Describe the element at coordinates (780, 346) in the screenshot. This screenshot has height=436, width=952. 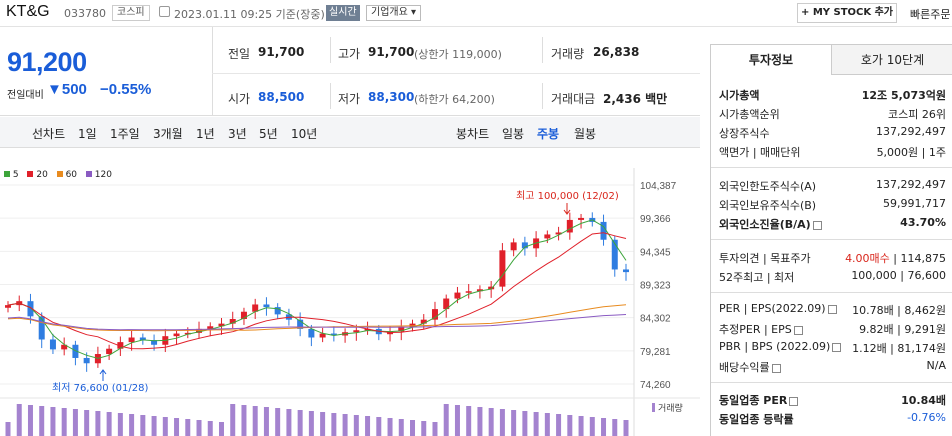
I see `pbr-bps-label: PBR | BPS (2022.09)` at that location.